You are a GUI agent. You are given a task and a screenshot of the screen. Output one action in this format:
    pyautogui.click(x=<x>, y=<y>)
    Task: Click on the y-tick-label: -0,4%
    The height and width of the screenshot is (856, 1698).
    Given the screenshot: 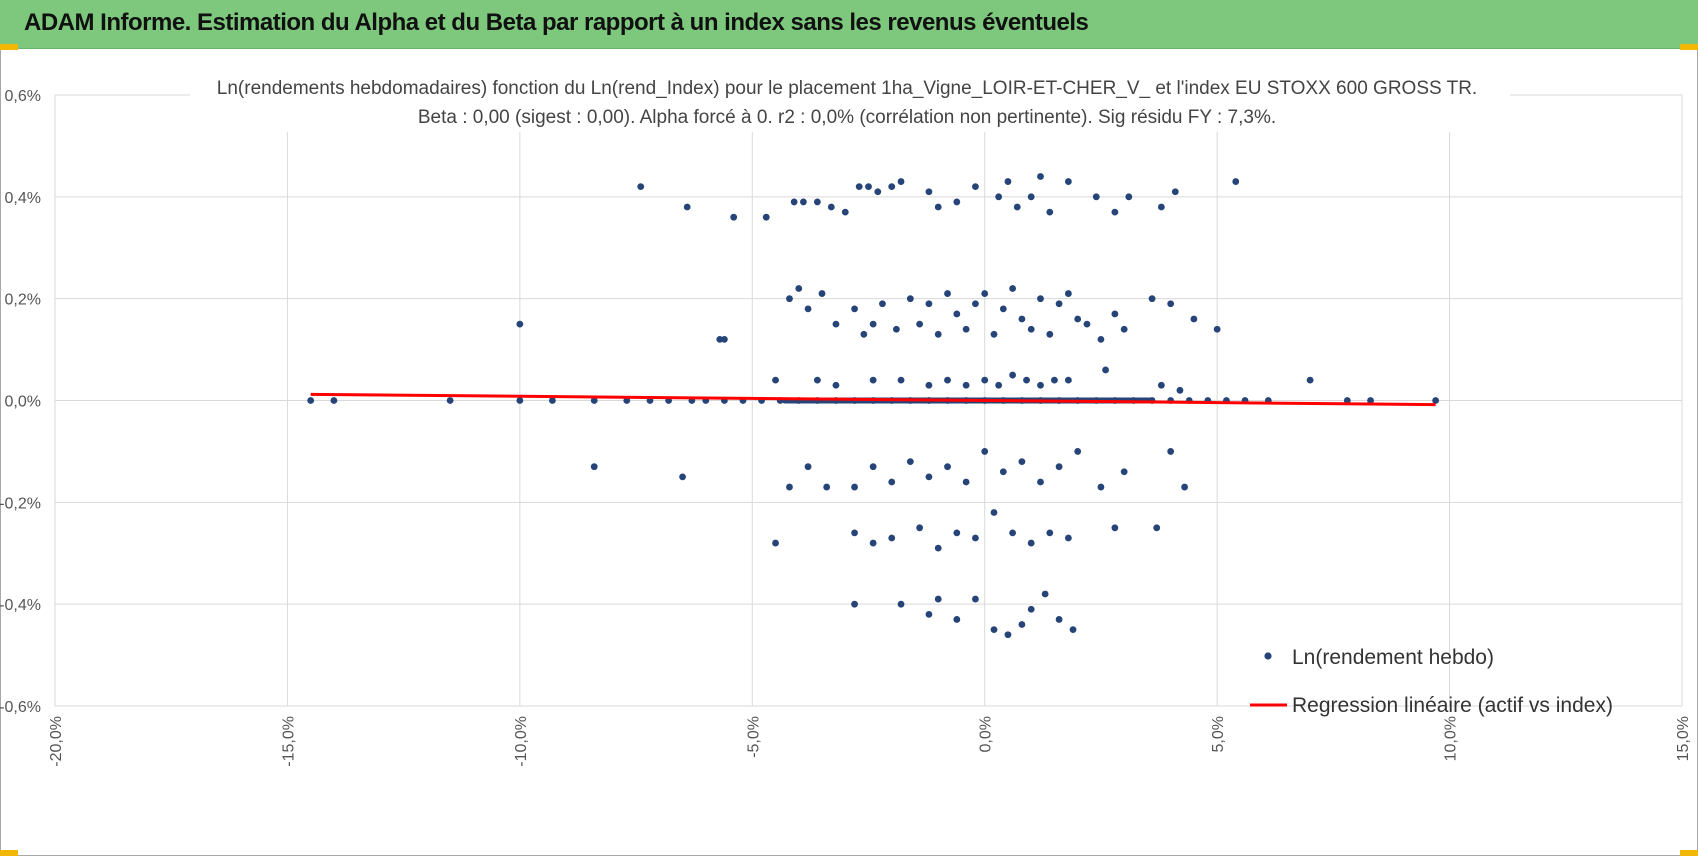 What is the action you would take?
    pyautogui.click(x=20, y=605)
    